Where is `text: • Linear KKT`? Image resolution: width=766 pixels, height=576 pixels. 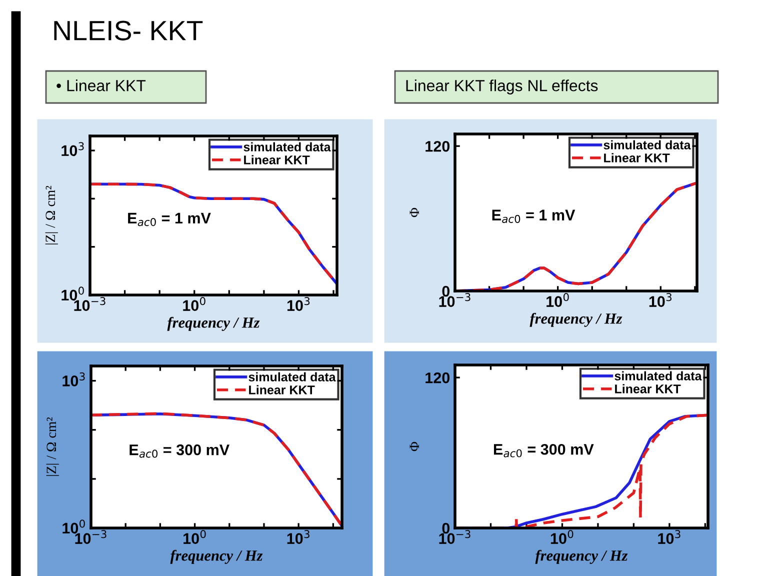
text: • Linear KKT is located at coordinates (101, 86).